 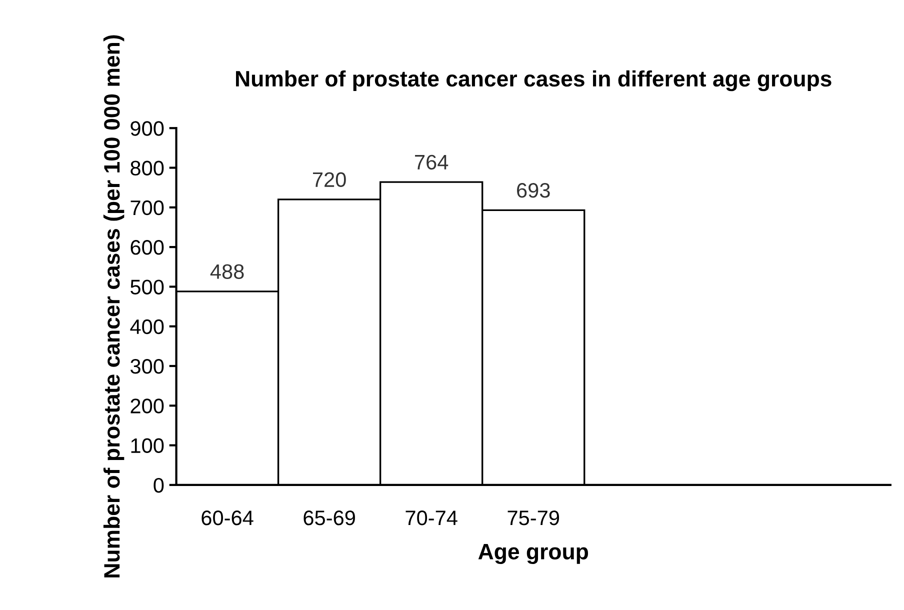 What do you see at coordinates (159, 485) in the screenshot?
I see `y-tick-label: 0` at bounding box center [159, 485].